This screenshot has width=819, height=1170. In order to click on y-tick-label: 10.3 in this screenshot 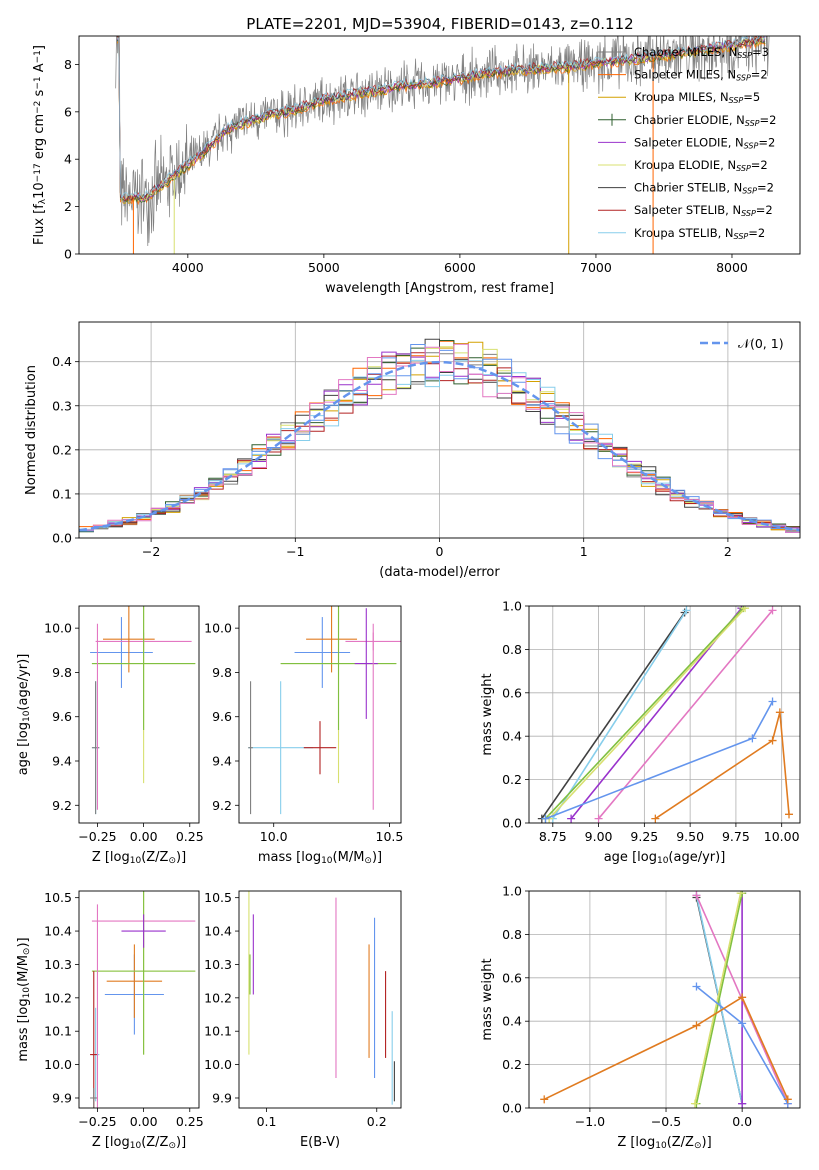, I will do `click(218, 964)`.